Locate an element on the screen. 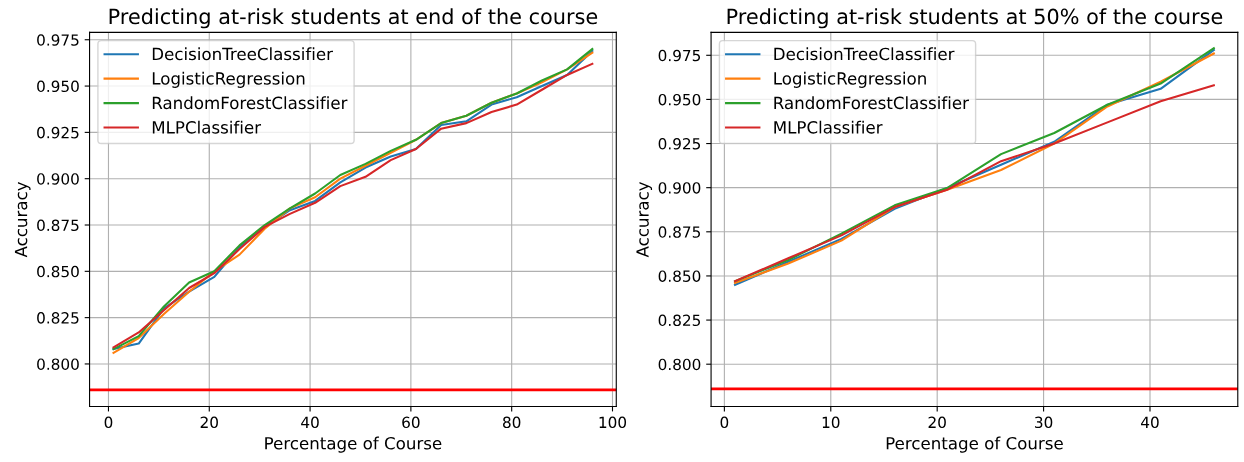 Image resolution: width=1244 pixels, height=462 pixels. x-tick-label: 80 is located at coordinates (512, 422).